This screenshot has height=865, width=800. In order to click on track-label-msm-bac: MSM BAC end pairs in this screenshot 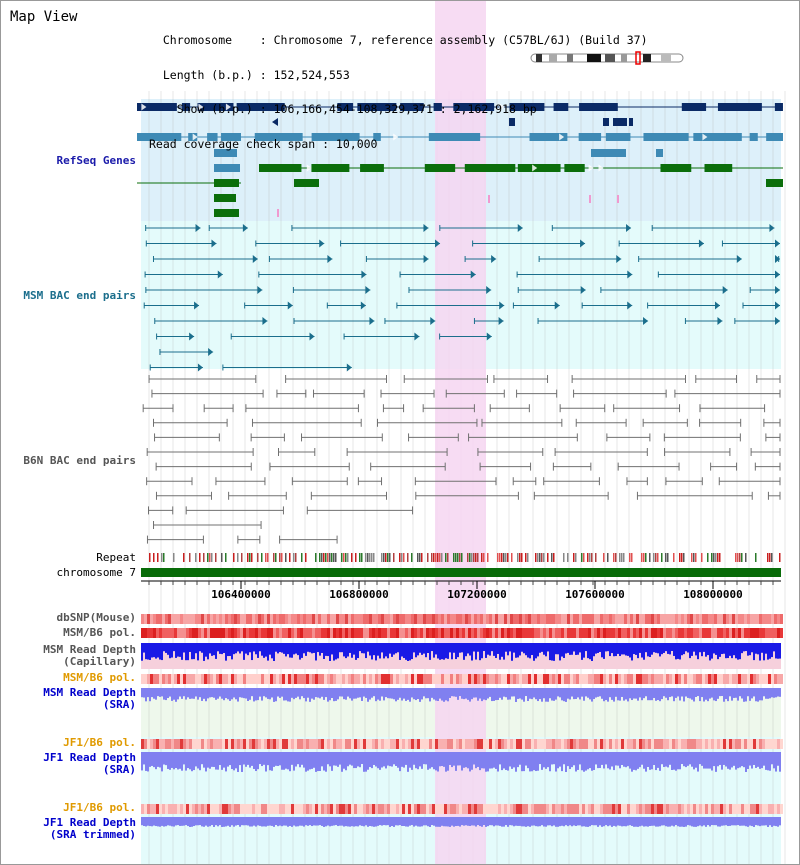, I will do `click(79, 295)`.